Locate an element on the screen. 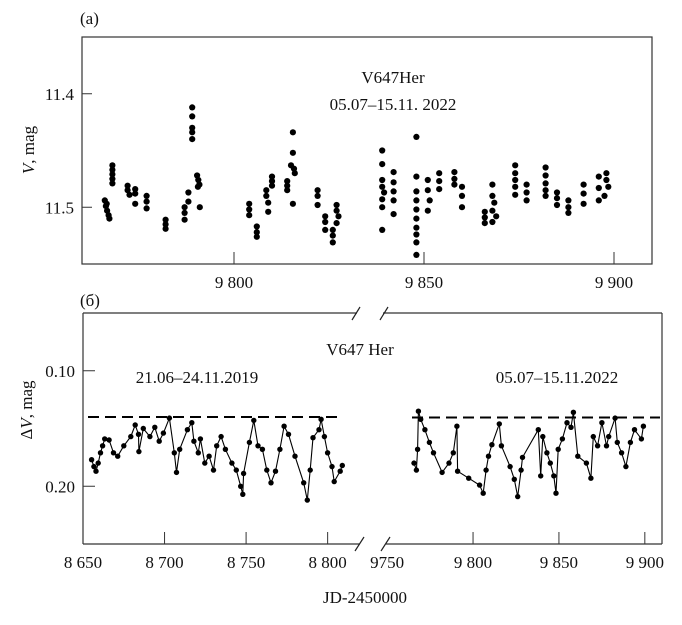 Image resolution: width=682 pixels, height=625 pixels. y-tick-label: 0.20 is located at coordinates (60, 486).